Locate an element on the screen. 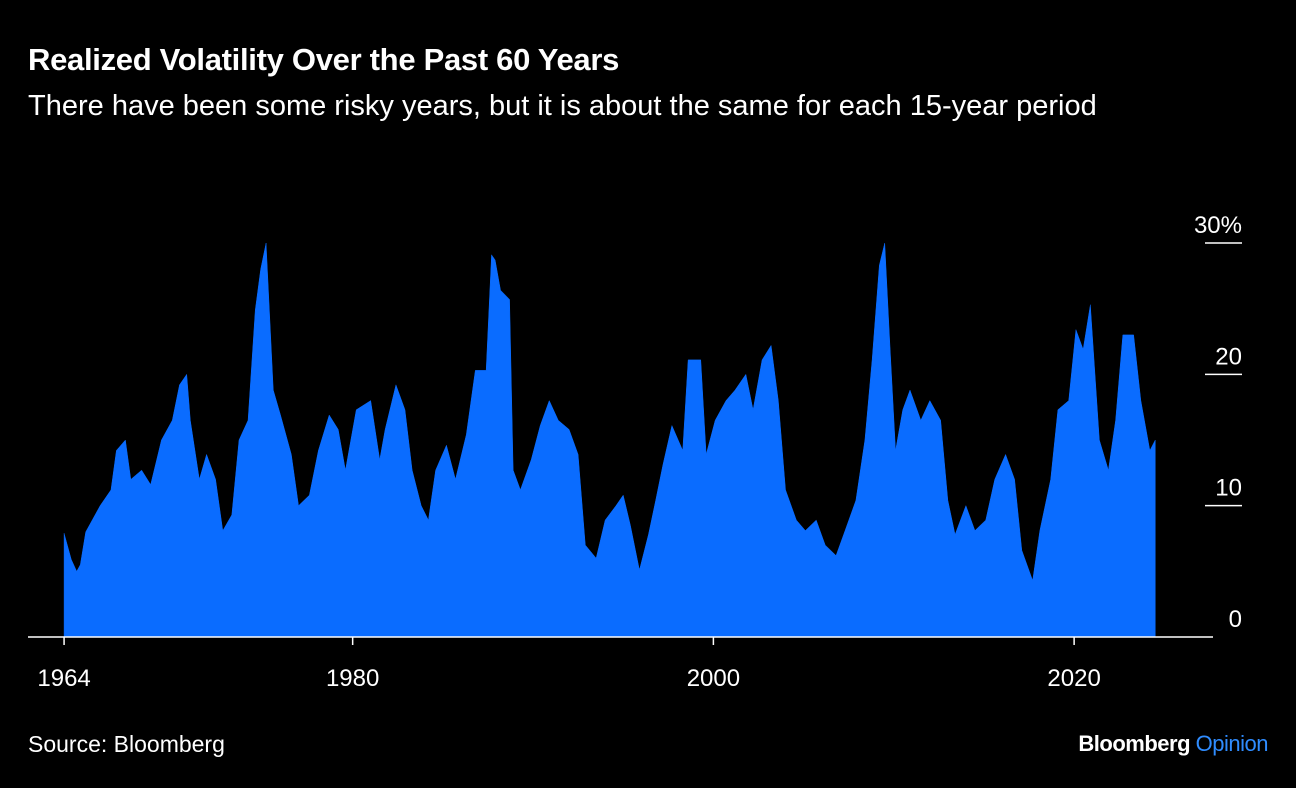  x-tick-label: 1980 is located at coordinates (352, 678).